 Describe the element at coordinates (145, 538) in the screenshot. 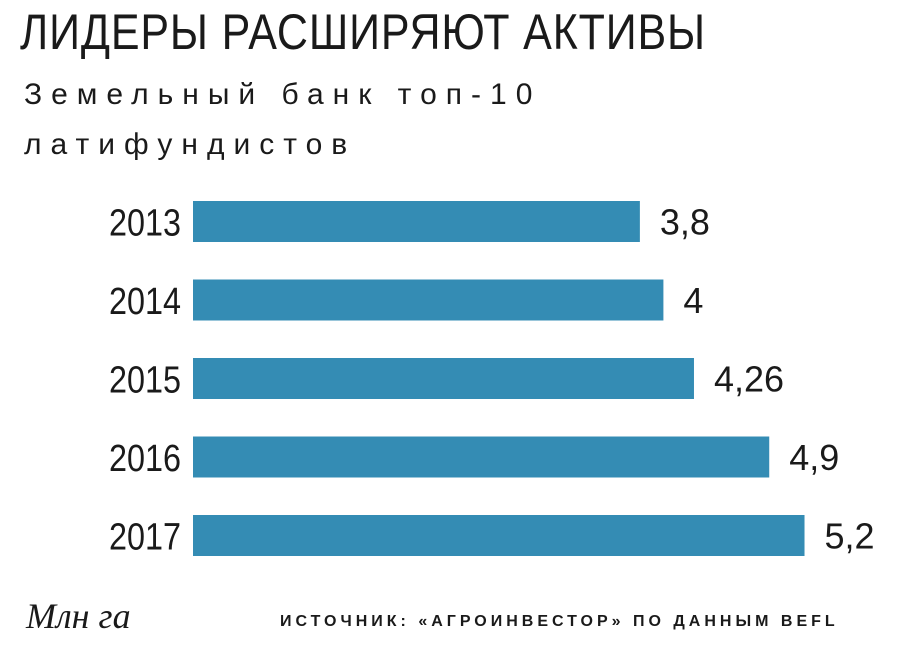

I see `category-label: 2017` at that location.